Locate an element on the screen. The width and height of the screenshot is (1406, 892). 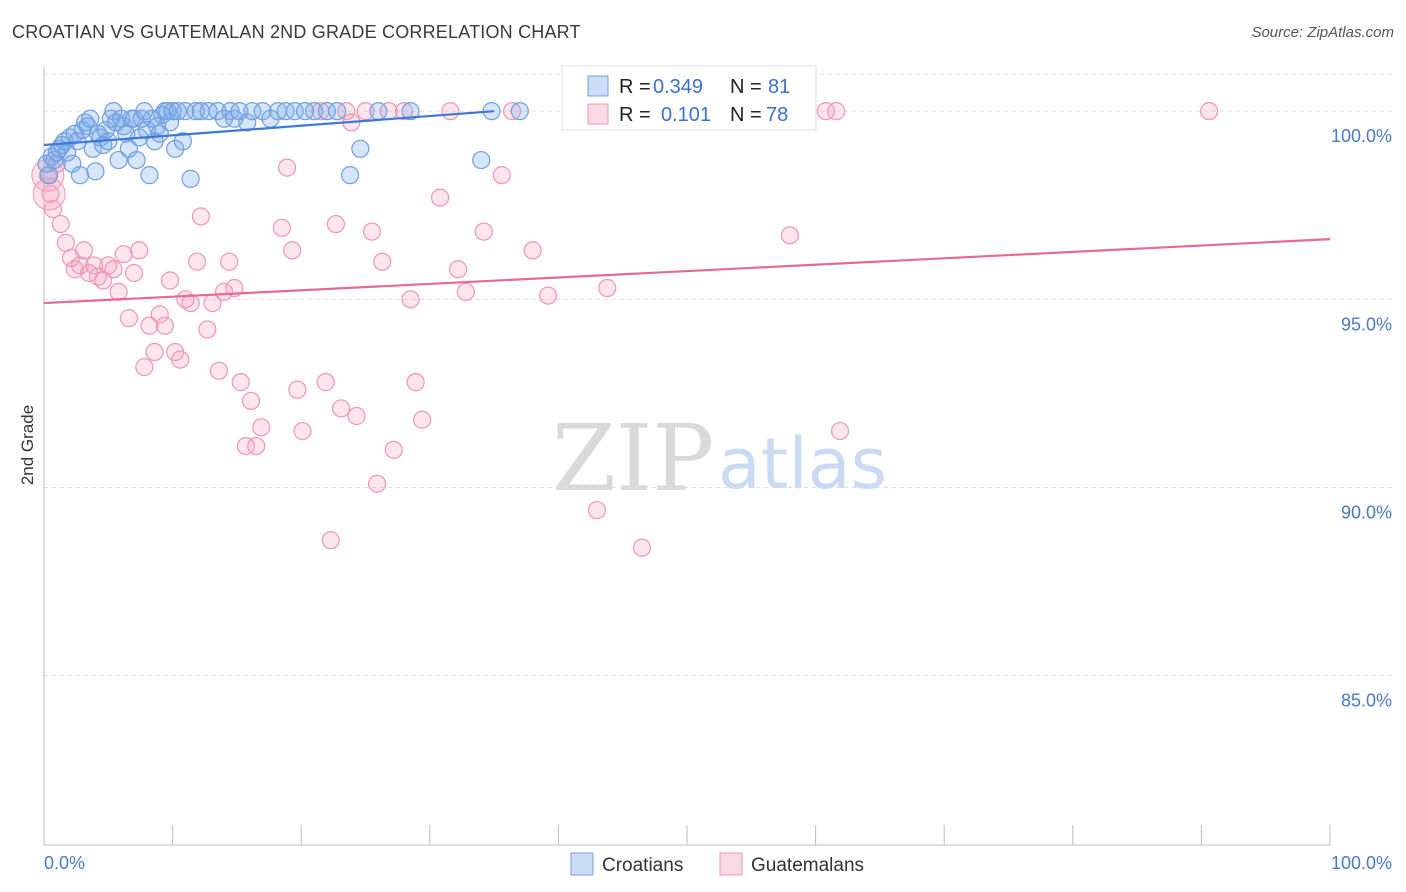
croatians-points is located at coordinates (283, 145).